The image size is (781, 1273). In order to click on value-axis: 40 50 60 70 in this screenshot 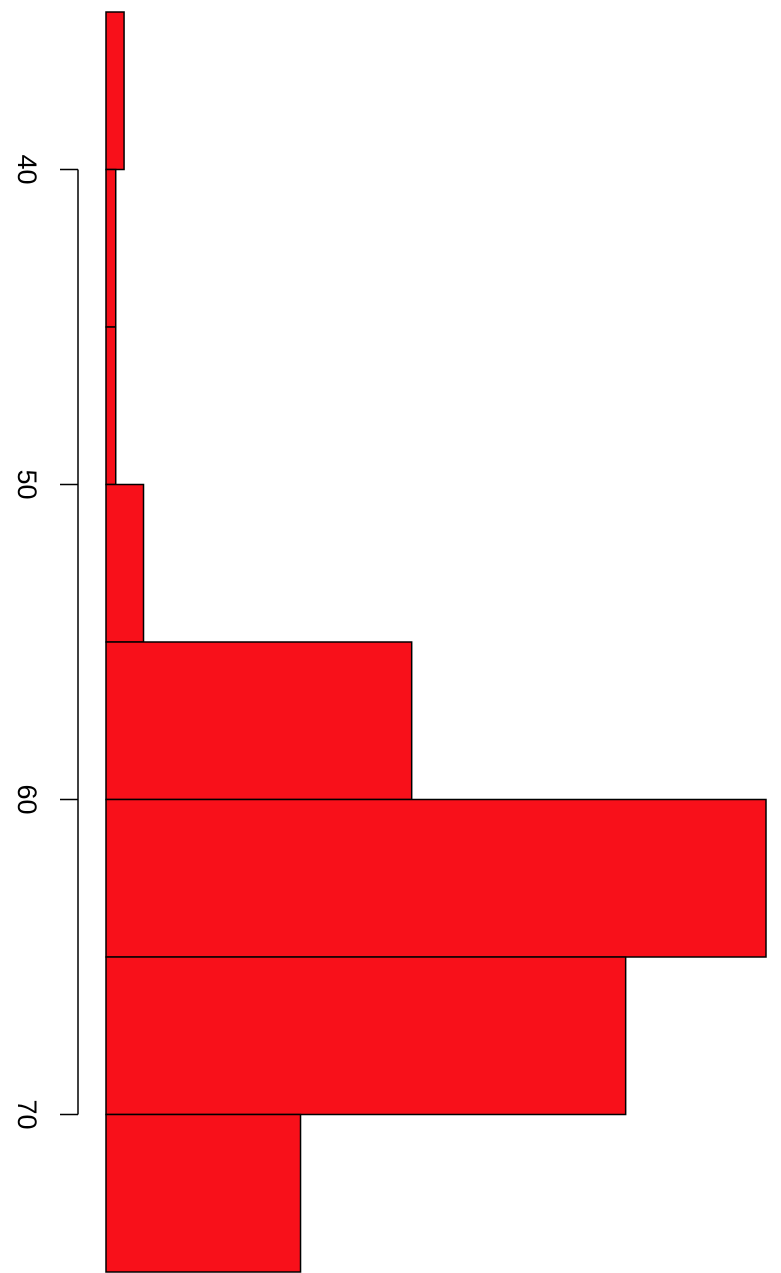, I will do `click(45, 642)`.